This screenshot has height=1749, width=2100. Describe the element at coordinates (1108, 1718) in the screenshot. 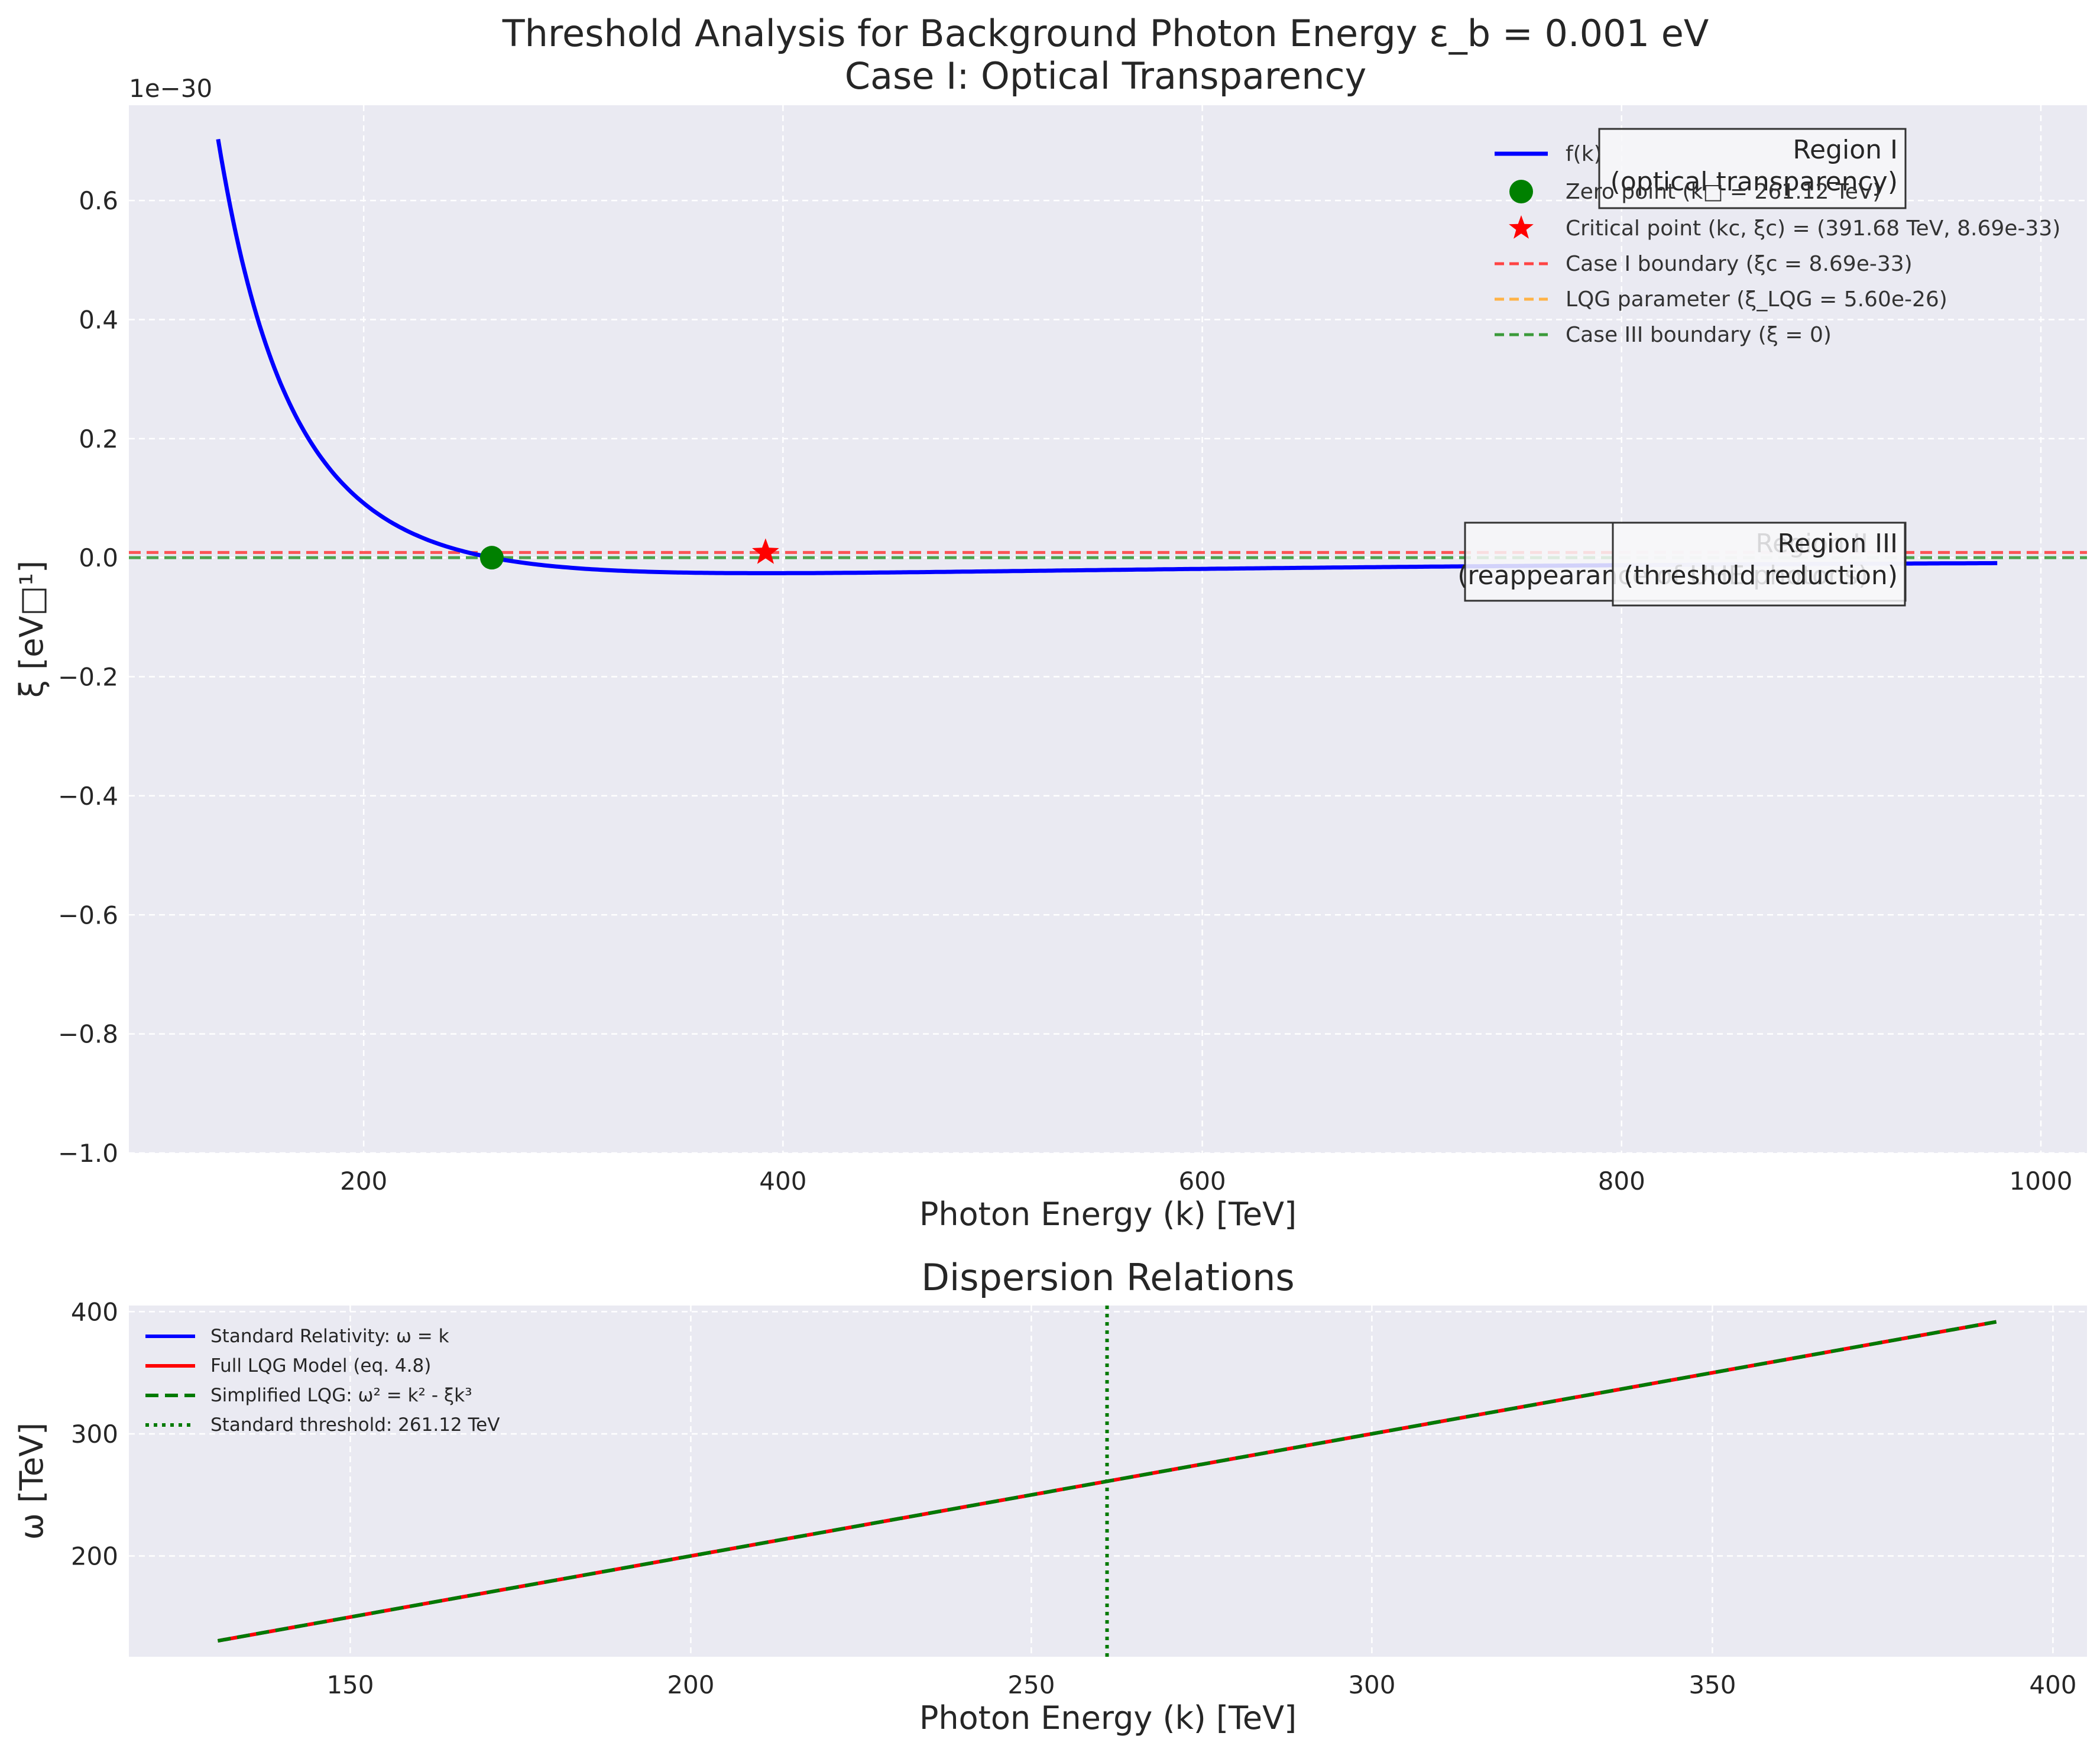

I see `dispersion-x-axis-label: Photon Energy (k) [TeV]` at that location.